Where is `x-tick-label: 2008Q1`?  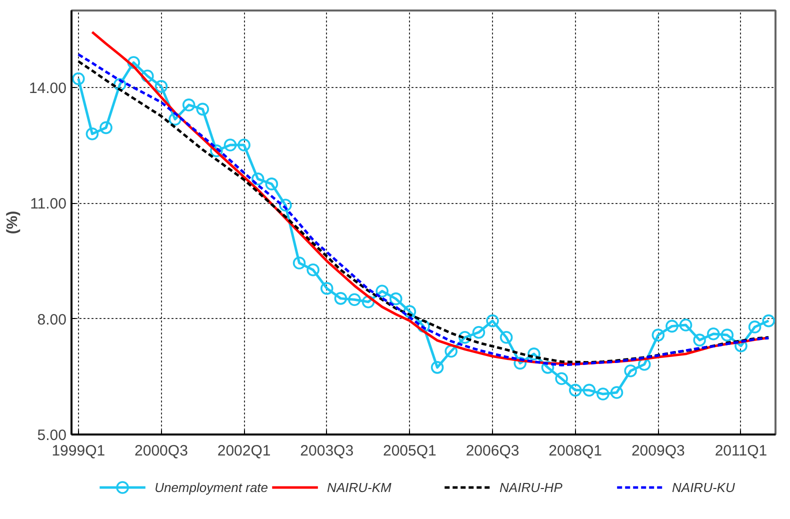
x-tick-label: 2008Q1 is located at coordinates (575, 451).